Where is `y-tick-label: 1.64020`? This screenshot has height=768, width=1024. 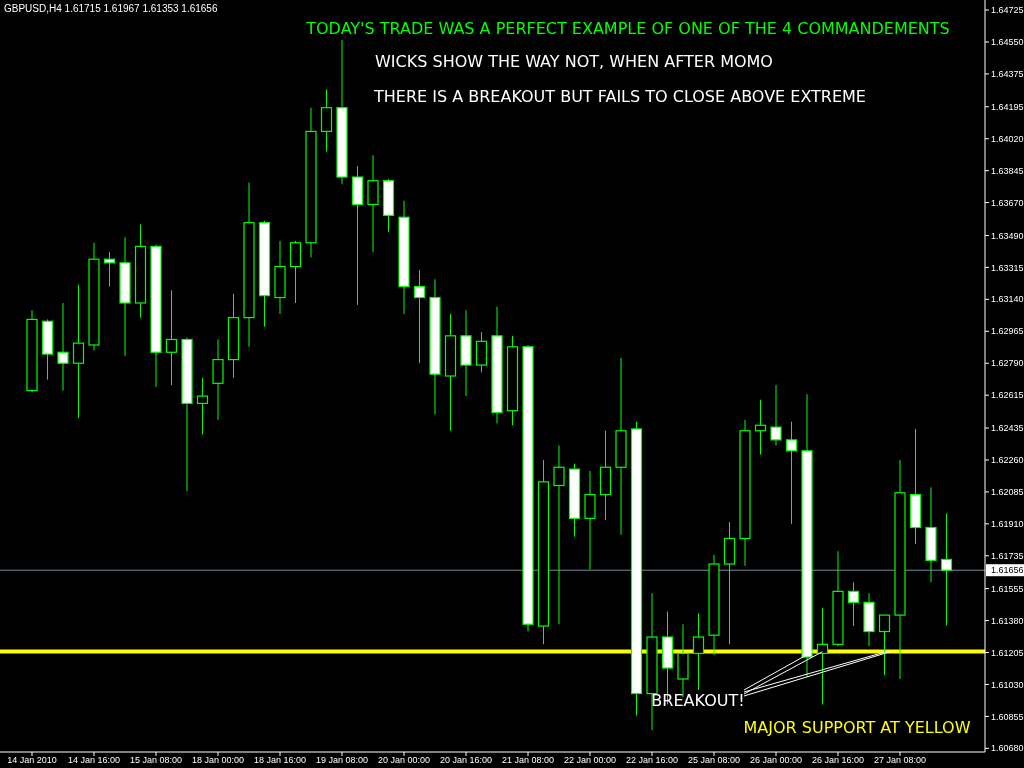
y-tick-label: 1.64020 is located at coordinates (1007, 138).